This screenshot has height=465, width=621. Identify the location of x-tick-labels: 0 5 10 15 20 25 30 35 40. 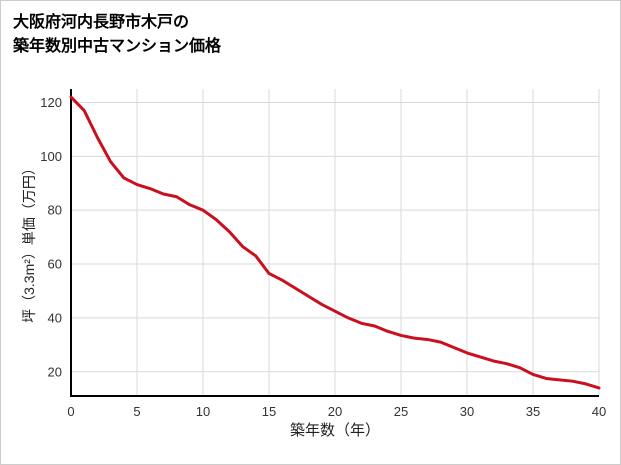
(336, 411).